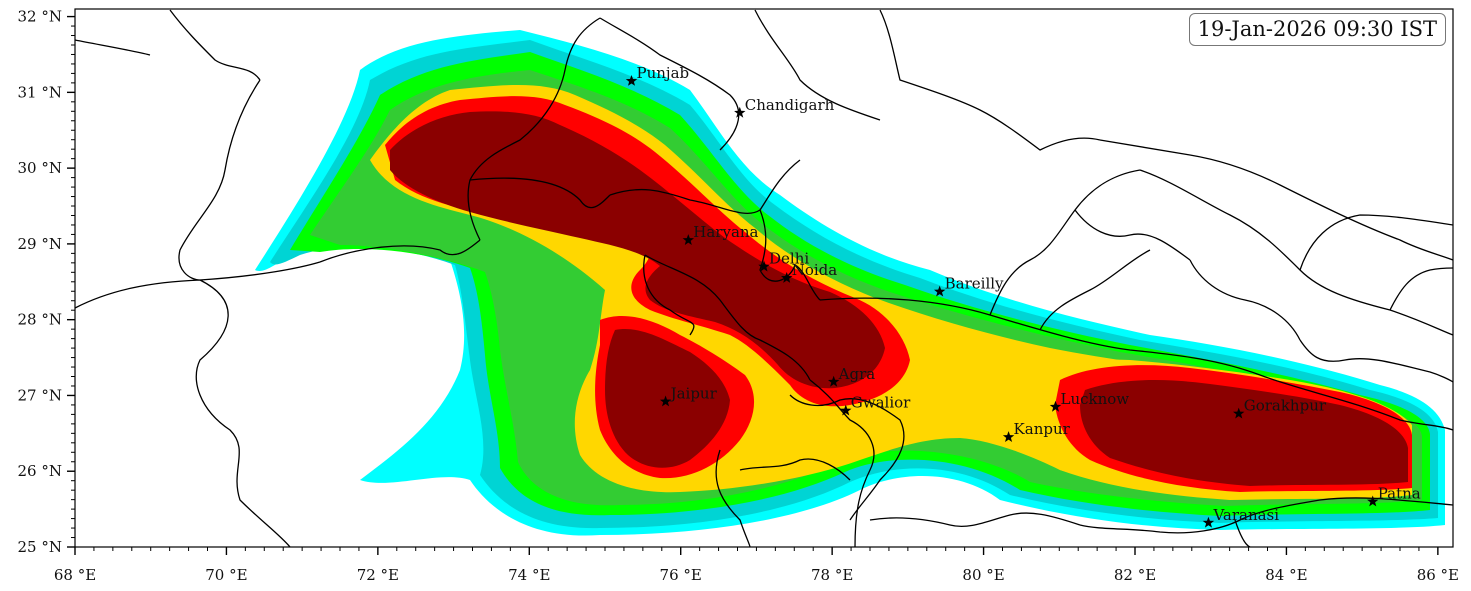 Image resolution: width=1471 pixels, height=591 pixels. Describe the element at coordinates (40, 395) in the screenshot. I see `y-tick-label: 27 °N` at that location.